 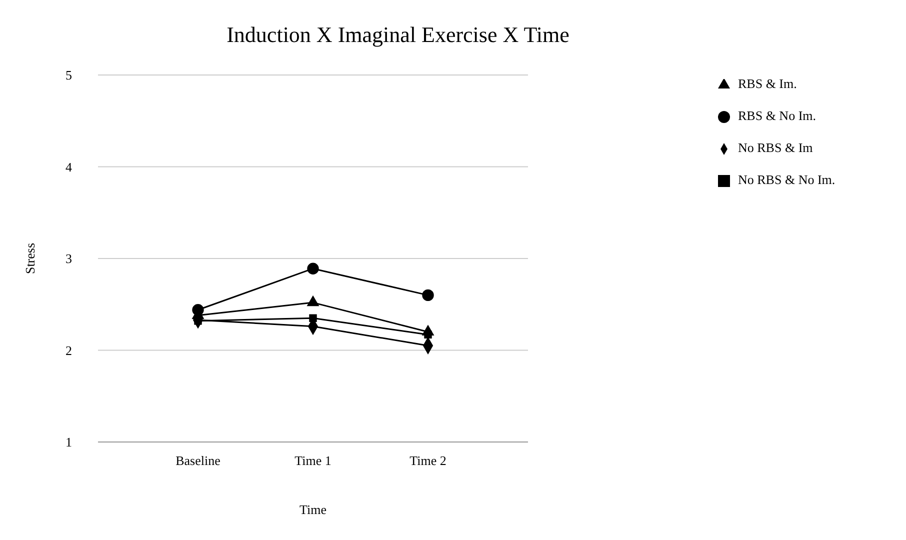 I want to click on y-tick-label: 2, so click(x=69, y=350).